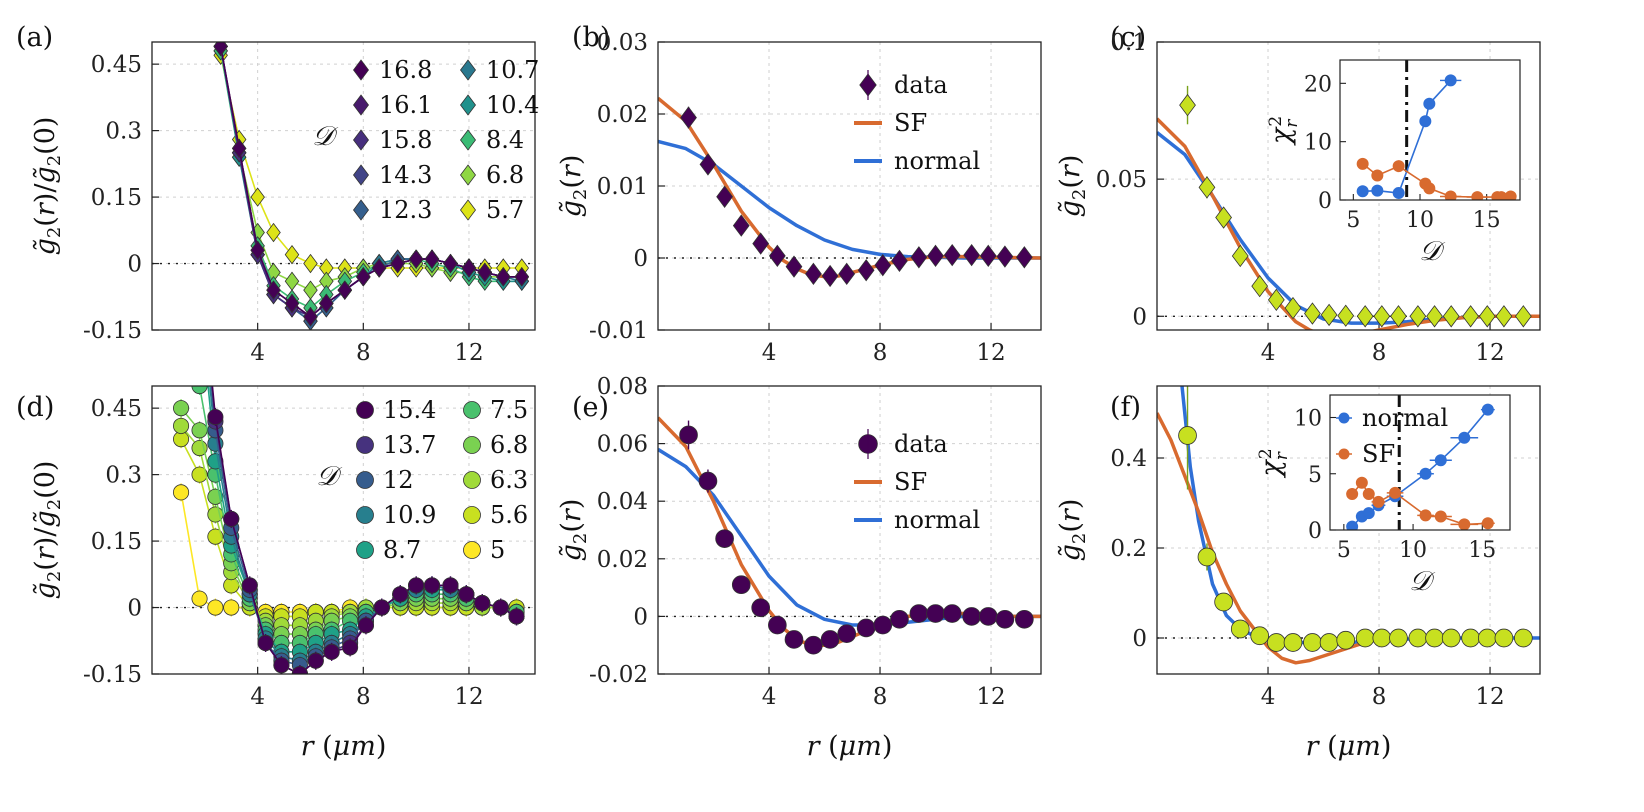  I want to click on inset-legend: normal SF, so click(1392, 436).